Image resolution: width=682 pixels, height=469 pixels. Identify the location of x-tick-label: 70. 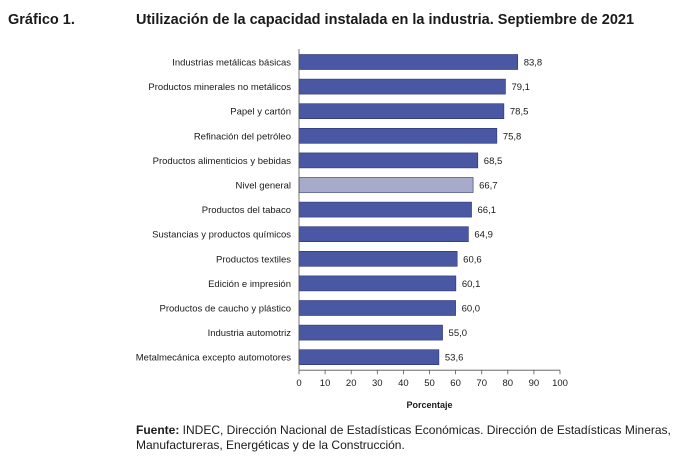
(481, 383).